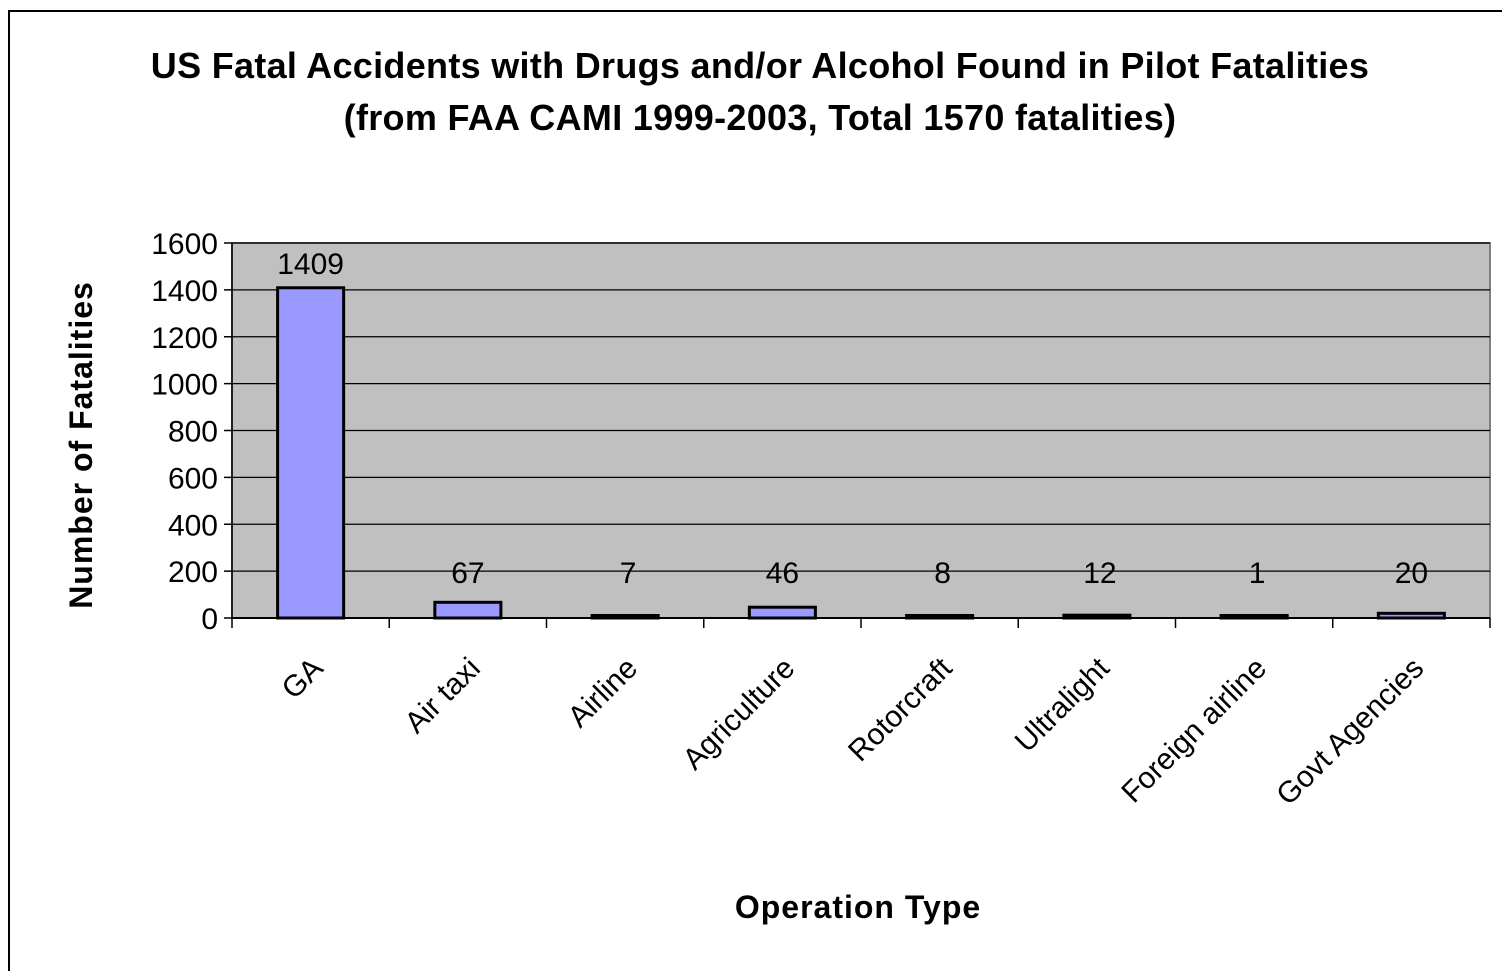 This screenshot has width=1503, height=971. What do you see at coordinates (184, 385) in the screenshot?
I see `y-tick-label: 1000` at bounding box center [184, 385].